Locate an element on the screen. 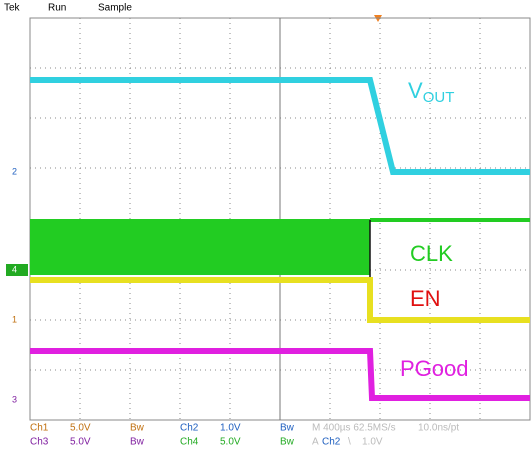 This screenshot has height=455, width=531. f: M 400µs 62.5MS/s is located at coordinates (354, 428).